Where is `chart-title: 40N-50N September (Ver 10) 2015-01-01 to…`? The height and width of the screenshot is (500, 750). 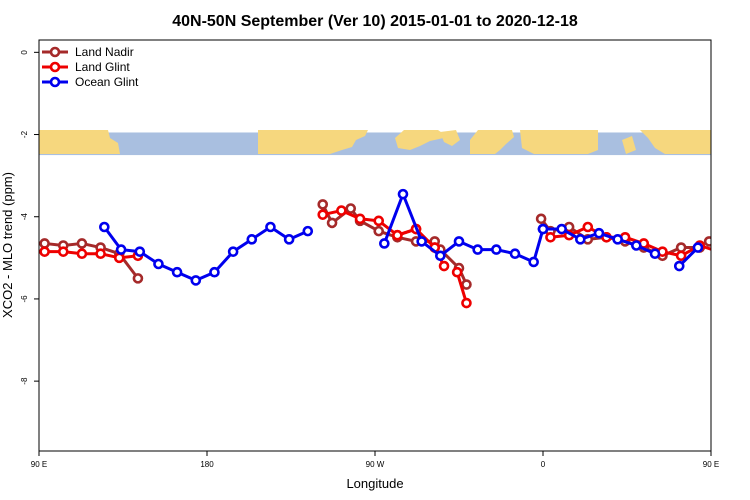 chart-title: 40N-50N September (Ver 10) 2015-01-01 to… is located at coordinates (375, 21).